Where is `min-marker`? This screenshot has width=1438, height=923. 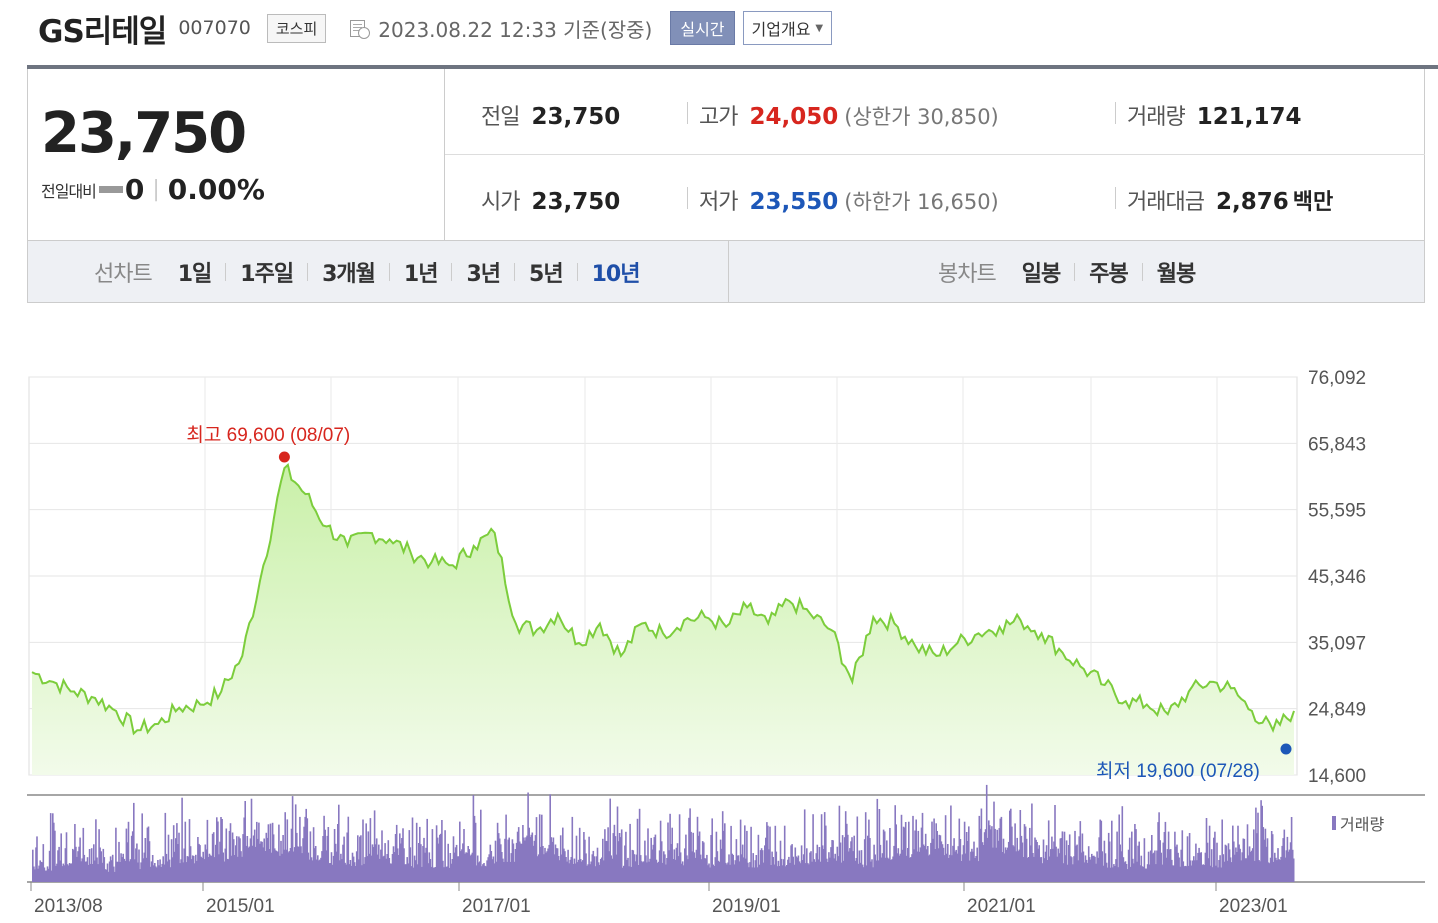 min-marker is located at coordinates (1286, 749).